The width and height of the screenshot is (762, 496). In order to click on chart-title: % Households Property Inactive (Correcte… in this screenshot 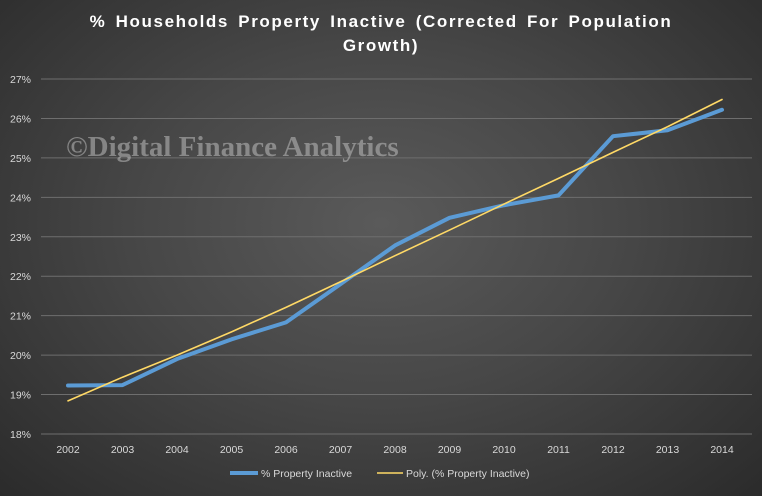, I will do `click(381, 34)`.